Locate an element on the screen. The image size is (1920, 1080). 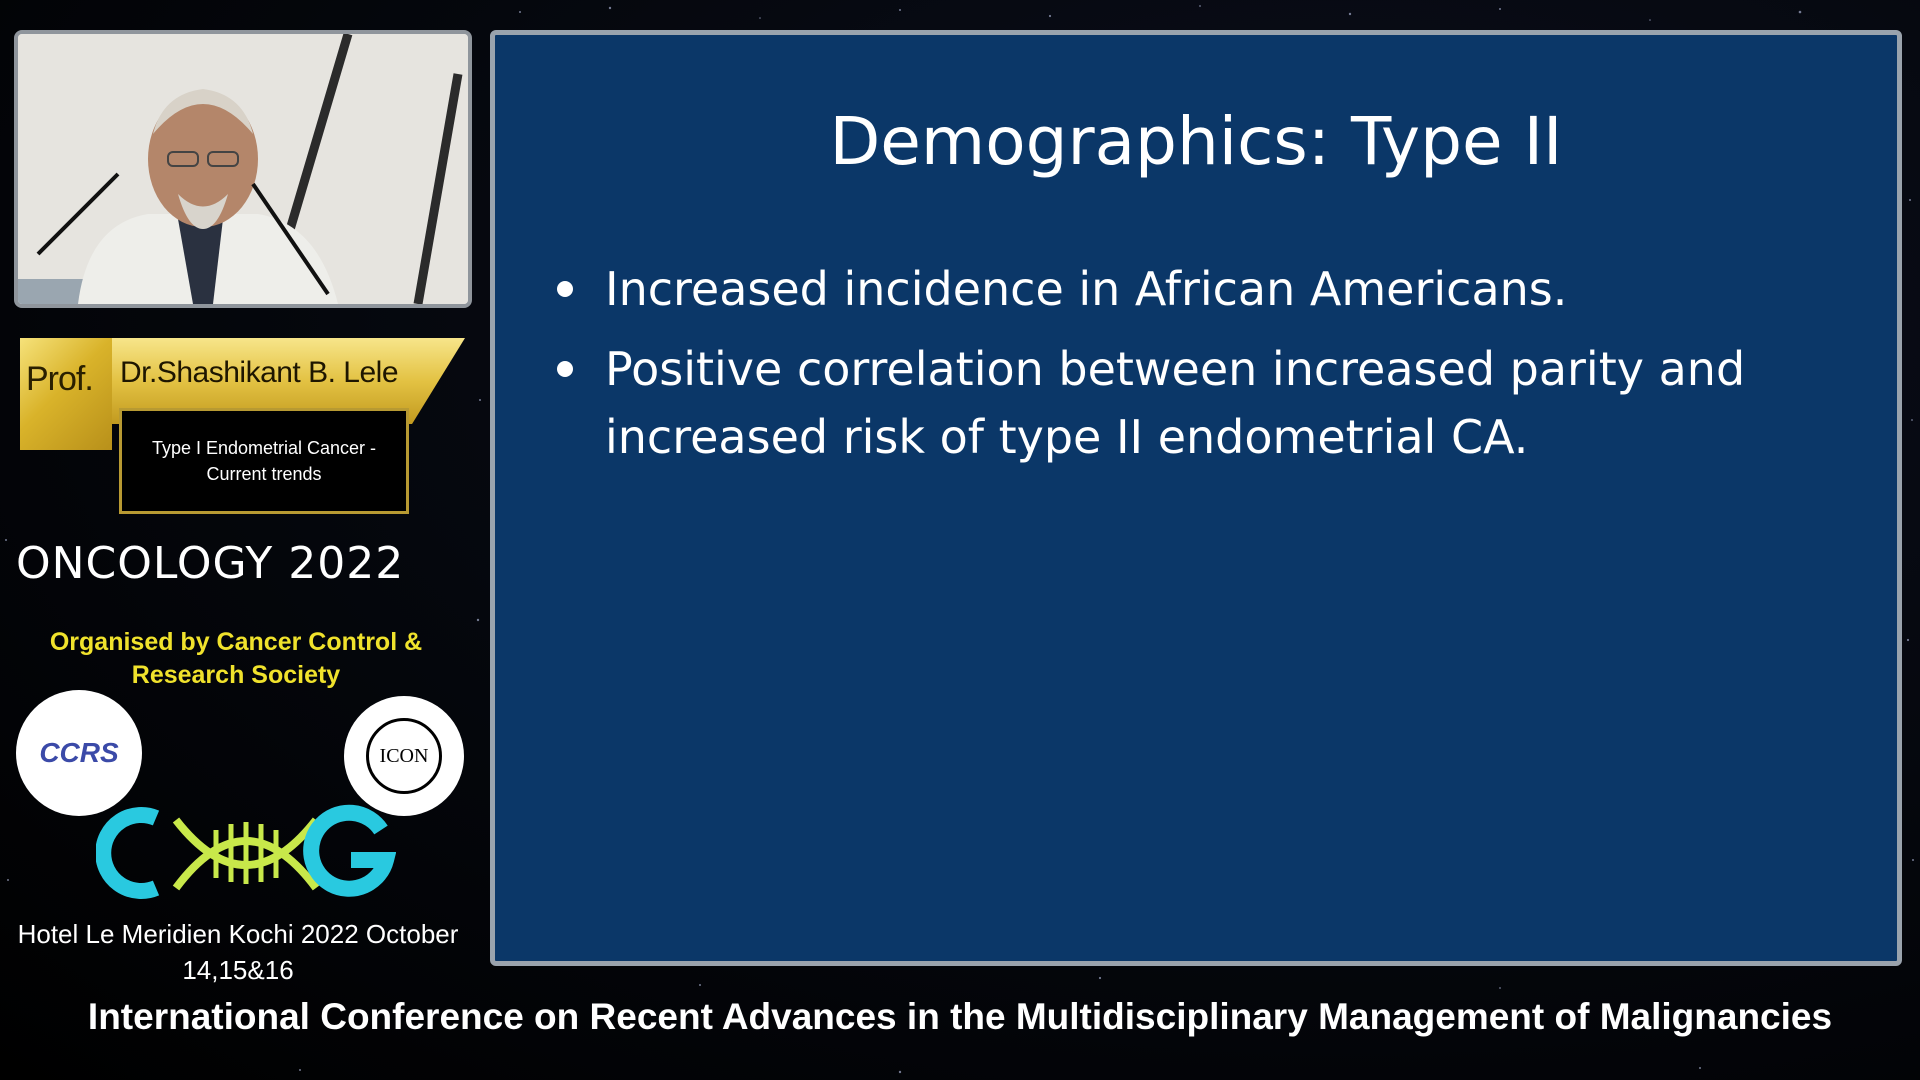
nameplate-gold-tab is located at coordinates (66, 394).